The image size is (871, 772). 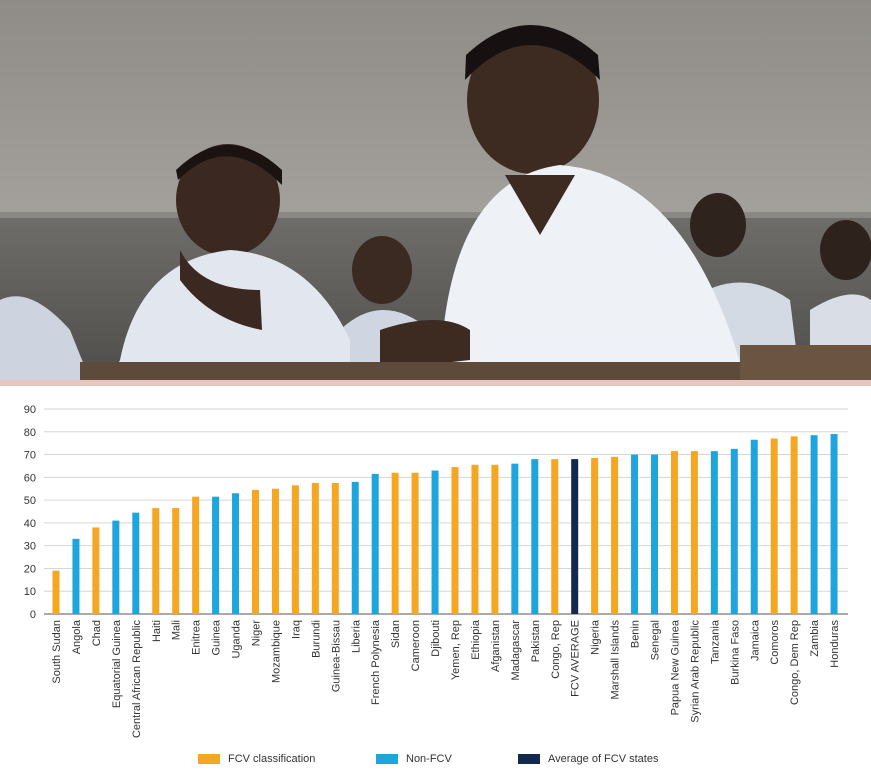 I want to click on x-tick-label: Afganistan, so click(x=496, y=646).